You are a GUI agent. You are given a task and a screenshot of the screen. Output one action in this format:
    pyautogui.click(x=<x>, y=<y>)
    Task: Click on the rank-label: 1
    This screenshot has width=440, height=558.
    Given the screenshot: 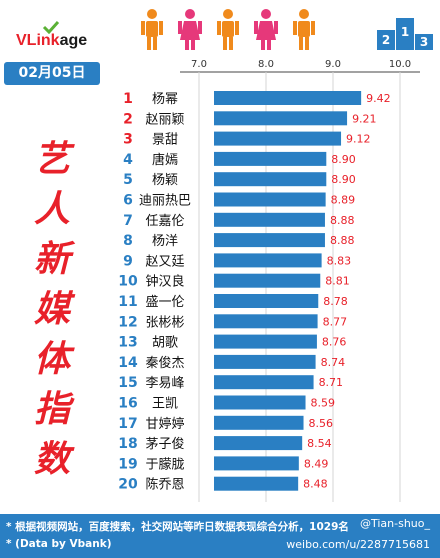 What is the action you would take?
    pyautogui.click(x=128, y=99)
    